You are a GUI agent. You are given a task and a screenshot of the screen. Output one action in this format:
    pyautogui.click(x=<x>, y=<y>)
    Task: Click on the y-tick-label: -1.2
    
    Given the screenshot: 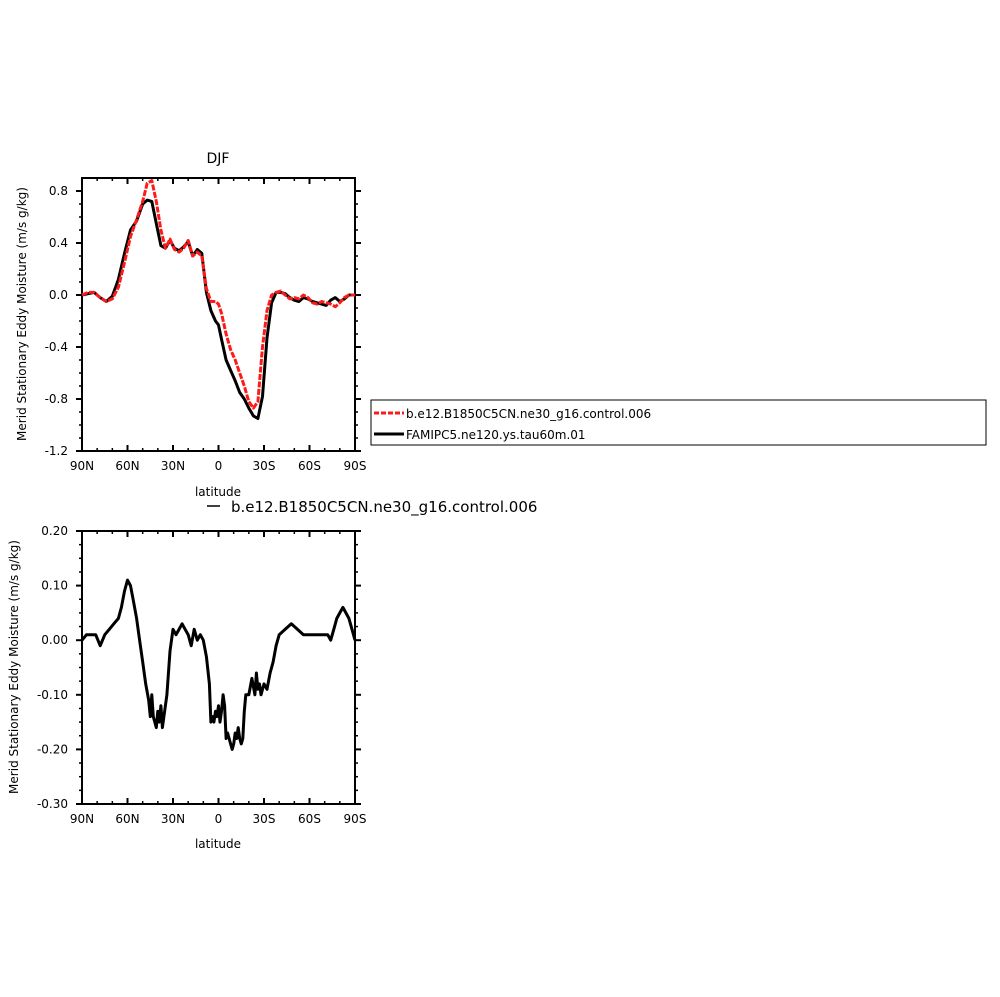 What is the action you would take?
    pyautogui.click(x=56, y=451)
    